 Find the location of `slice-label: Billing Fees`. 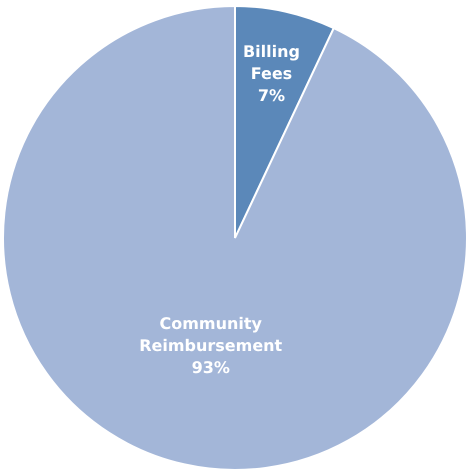

slice-label: Billing Fees is located at coordinates (271, 63).